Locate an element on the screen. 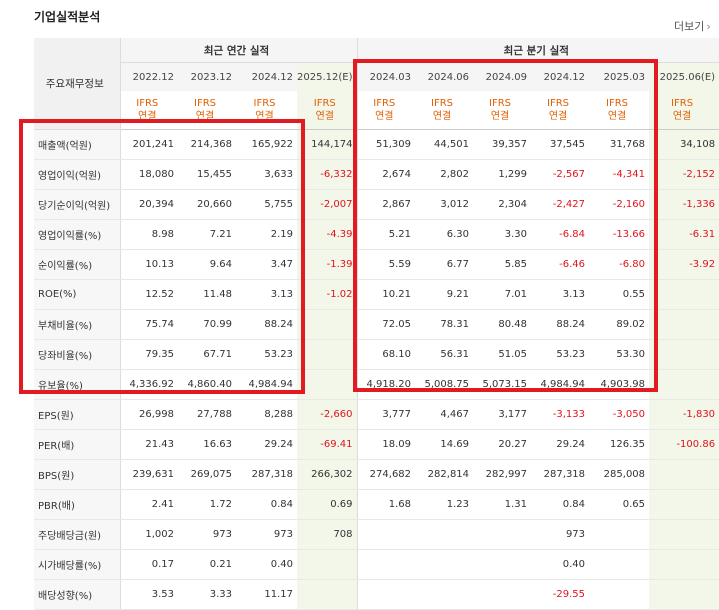 This screenshot has width=719, height=610. table-cell: -6.31 is located at coordinates (684, 234).